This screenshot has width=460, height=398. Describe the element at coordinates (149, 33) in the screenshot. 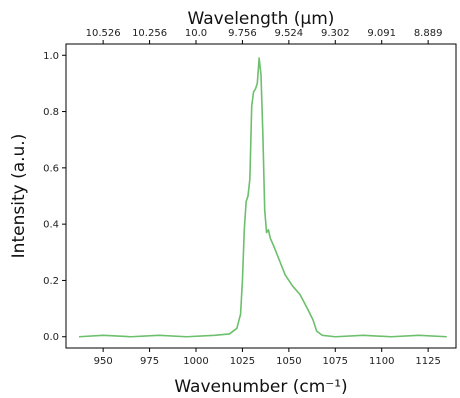

I see `top-x-tick-label: 10.256` at that location.